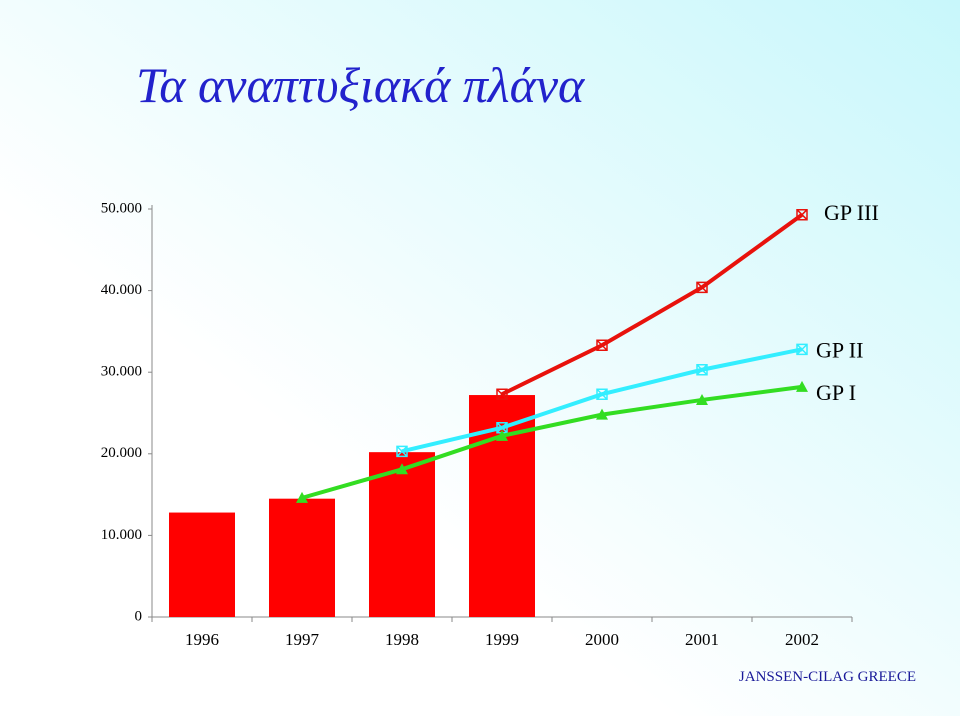 The width and height of the screenshot is (960, 716). I want to click on x-tick-label: 2002, so click(802, 639).